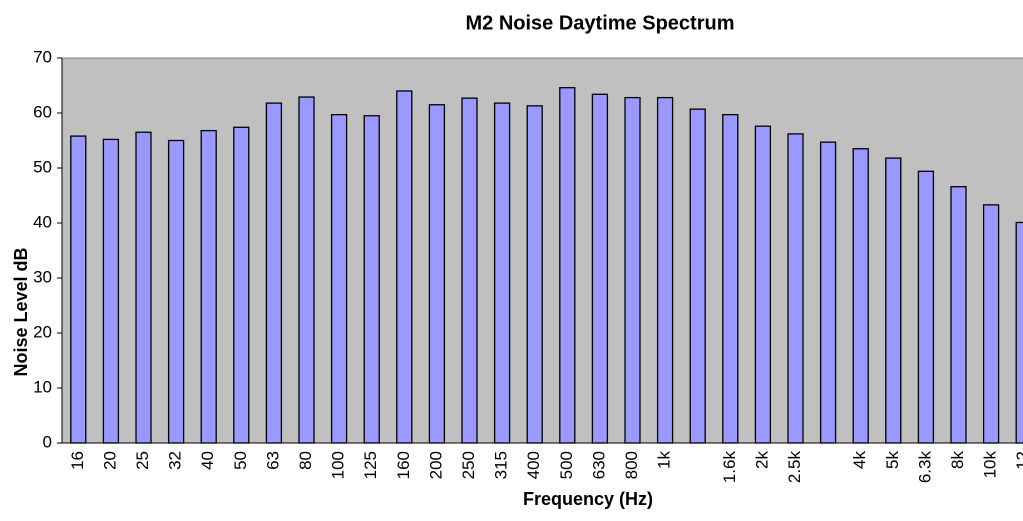 This screenshot has height=521, width=1023. Describe the element at coordinates (794, 467) in the screenshot. I see `x-tick-label: 2.5k` at that location.